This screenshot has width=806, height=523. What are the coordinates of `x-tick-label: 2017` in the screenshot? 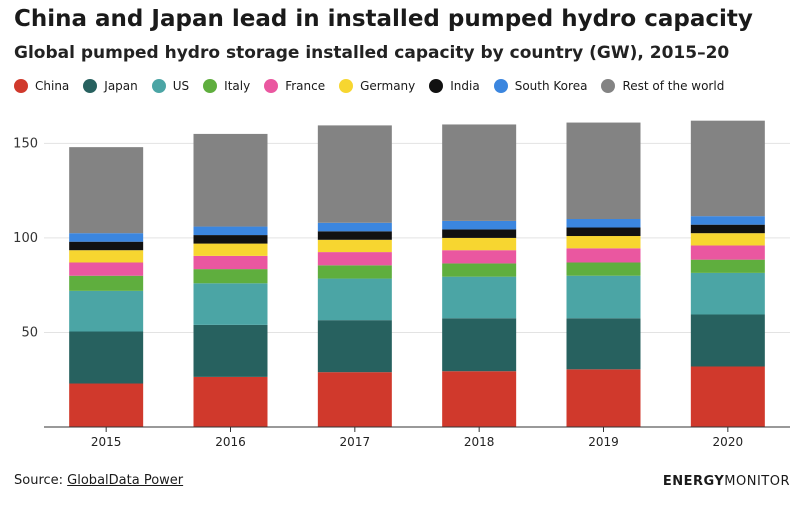 It's located at (355, 442).